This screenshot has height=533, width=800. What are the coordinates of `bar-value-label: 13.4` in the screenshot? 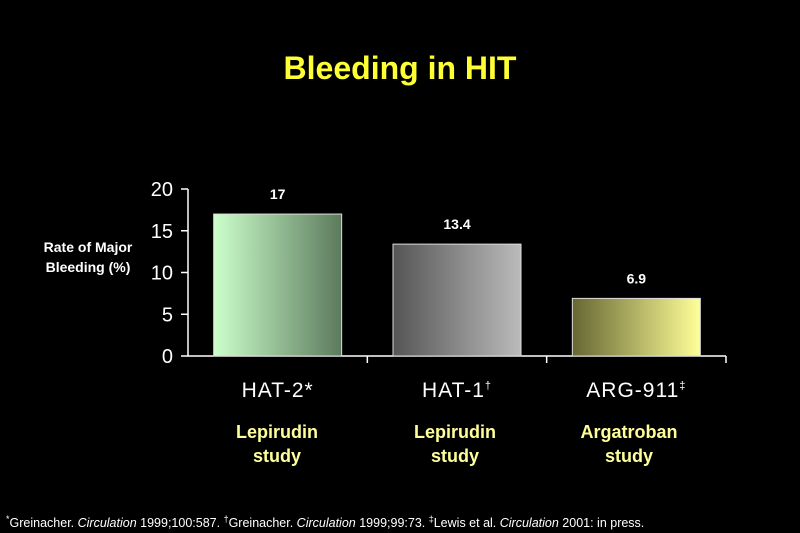 It's located at (456, 224).